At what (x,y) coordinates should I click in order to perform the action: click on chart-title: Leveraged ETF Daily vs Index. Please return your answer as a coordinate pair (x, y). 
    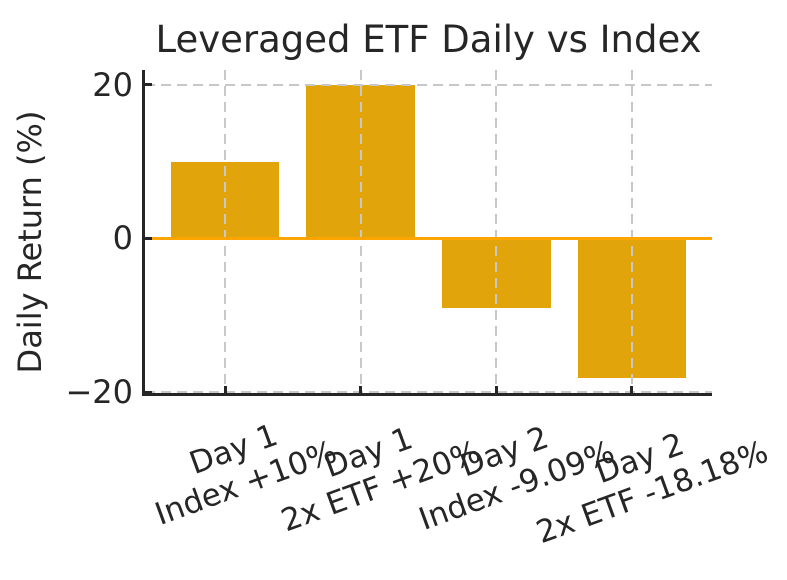
    Looking at the image, I should click on (428, 39).